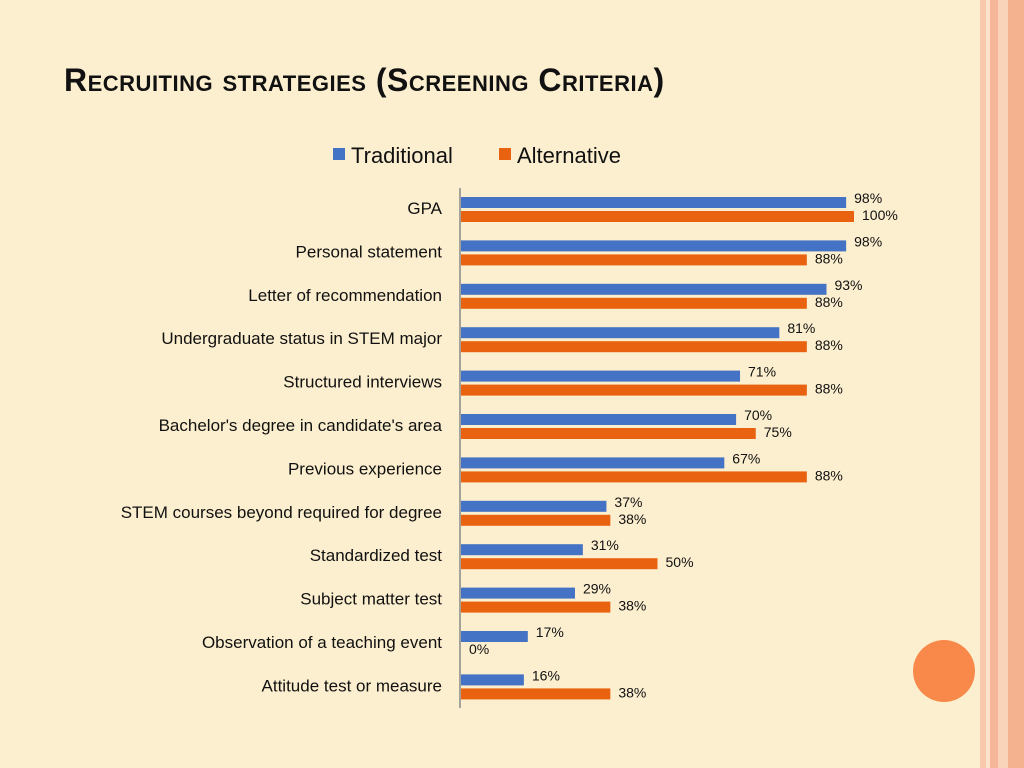  I want to click on data-label: 31%, so click(605, 545).